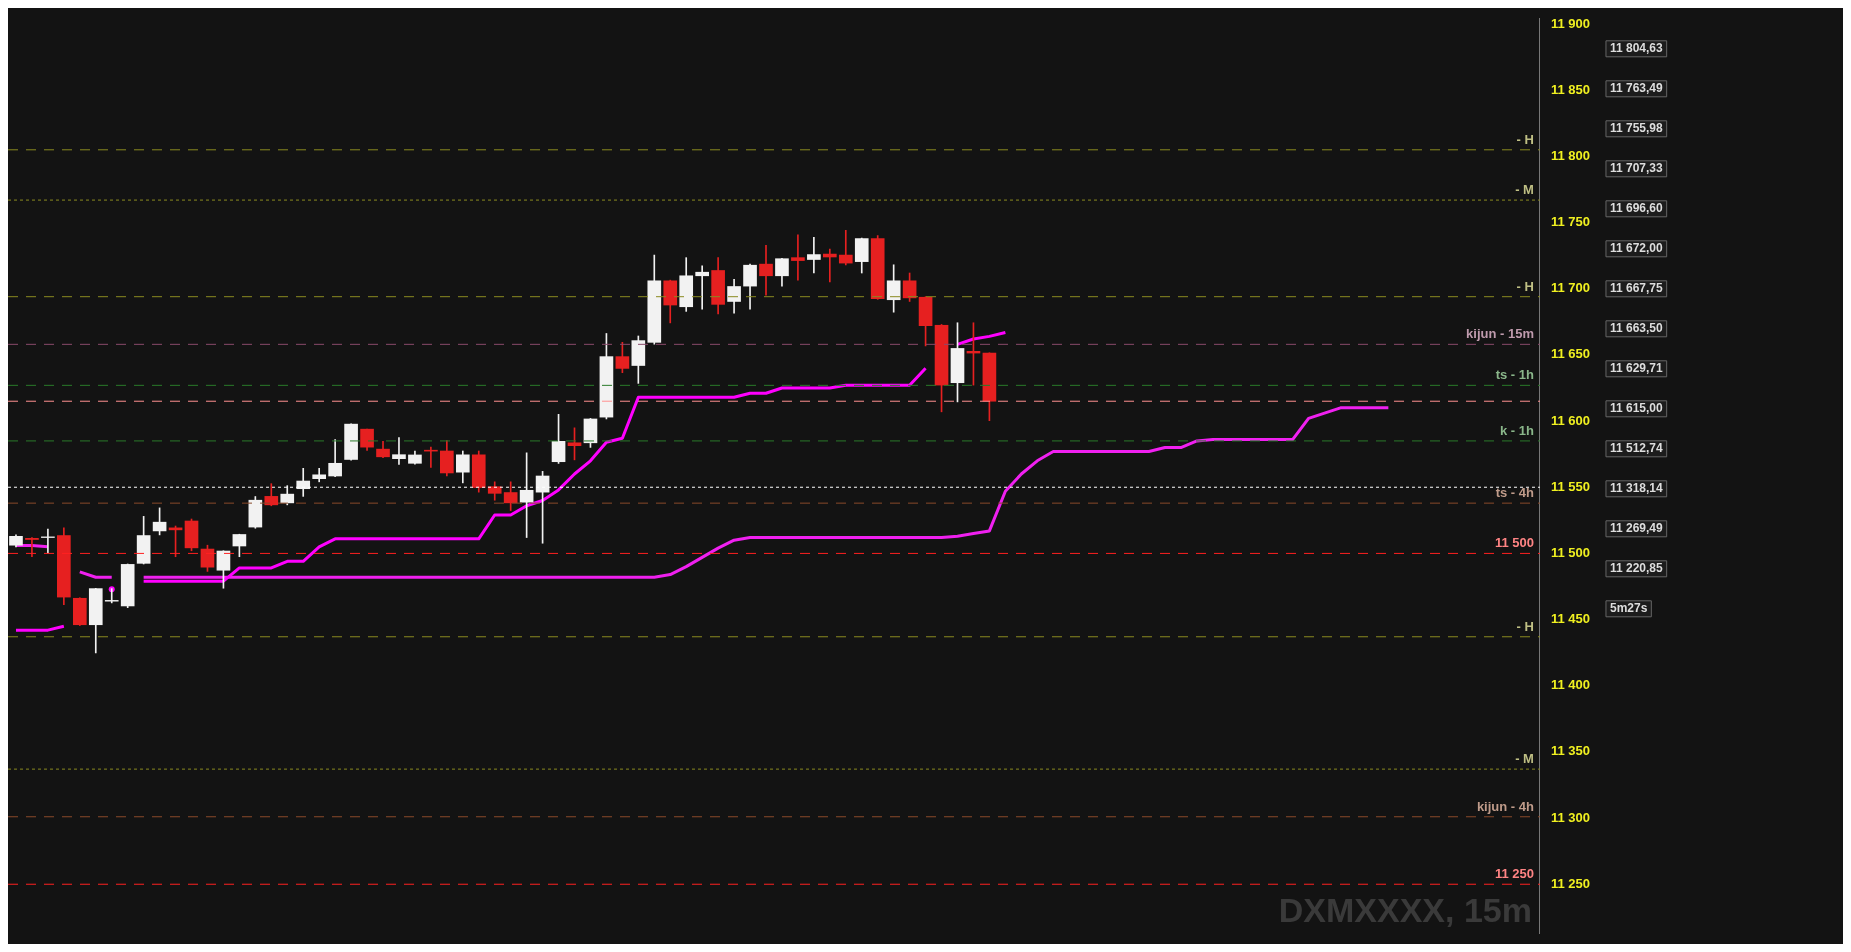 This screenshot has height=952, width=1851. I want to click on text: 11 512,74, so click(1636, 448).